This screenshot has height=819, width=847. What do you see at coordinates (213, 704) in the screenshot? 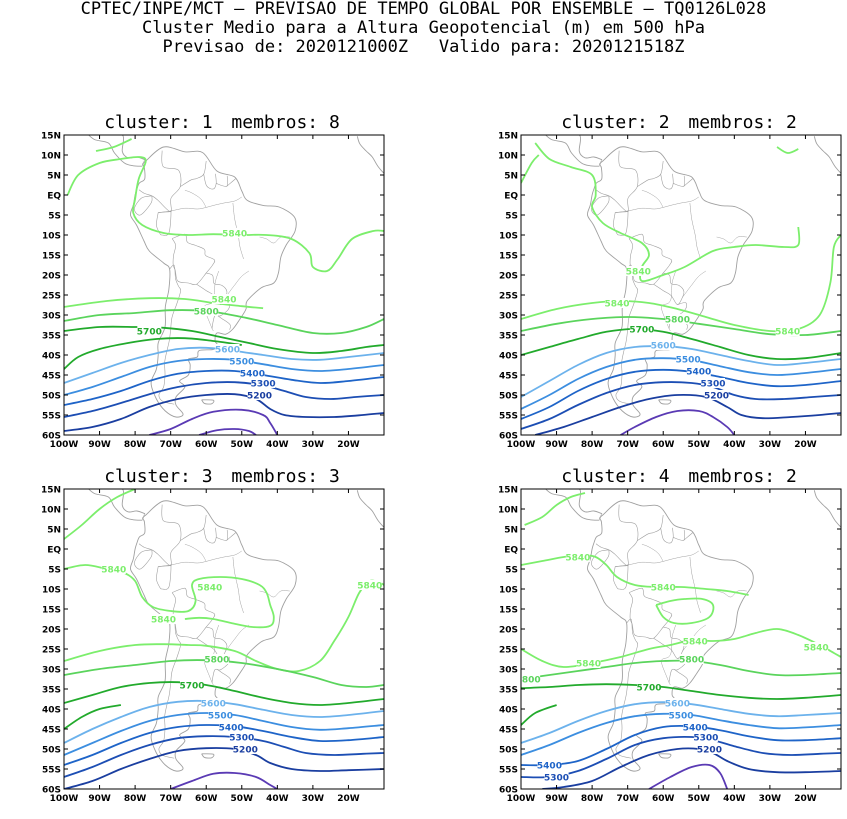
I see `contour-label: 5600` at bounding box center [213, 704].